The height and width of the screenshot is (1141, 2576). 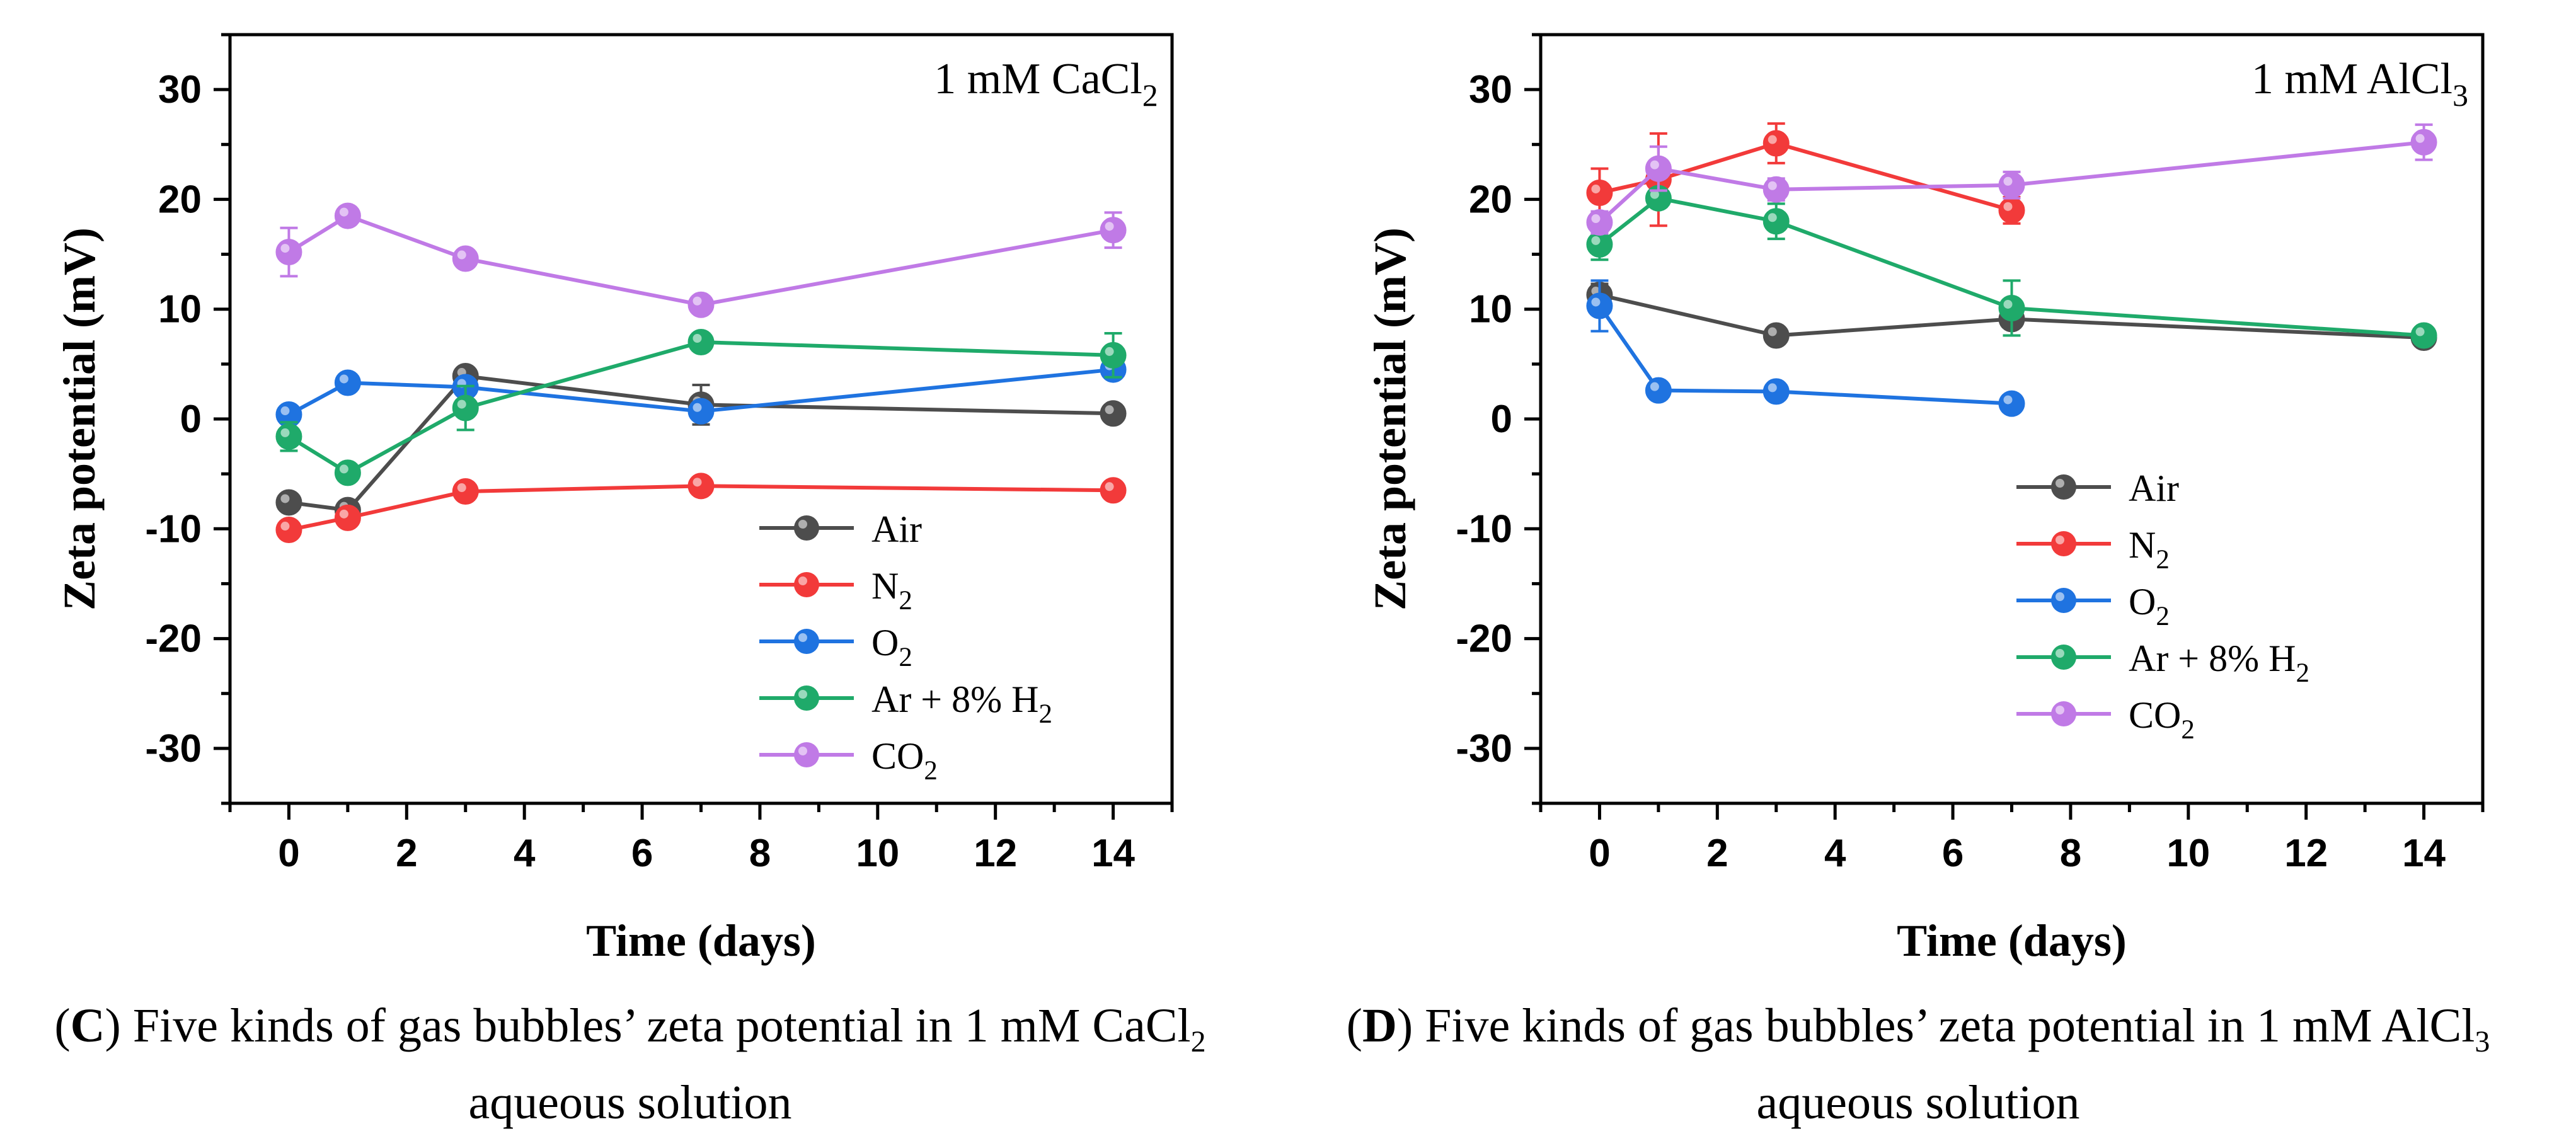 What do you see at coordinates (2359, 84) in the screenshot?
I see `chart-annotation: 1 mM AlCl3` at bounding box center [2359, 84].